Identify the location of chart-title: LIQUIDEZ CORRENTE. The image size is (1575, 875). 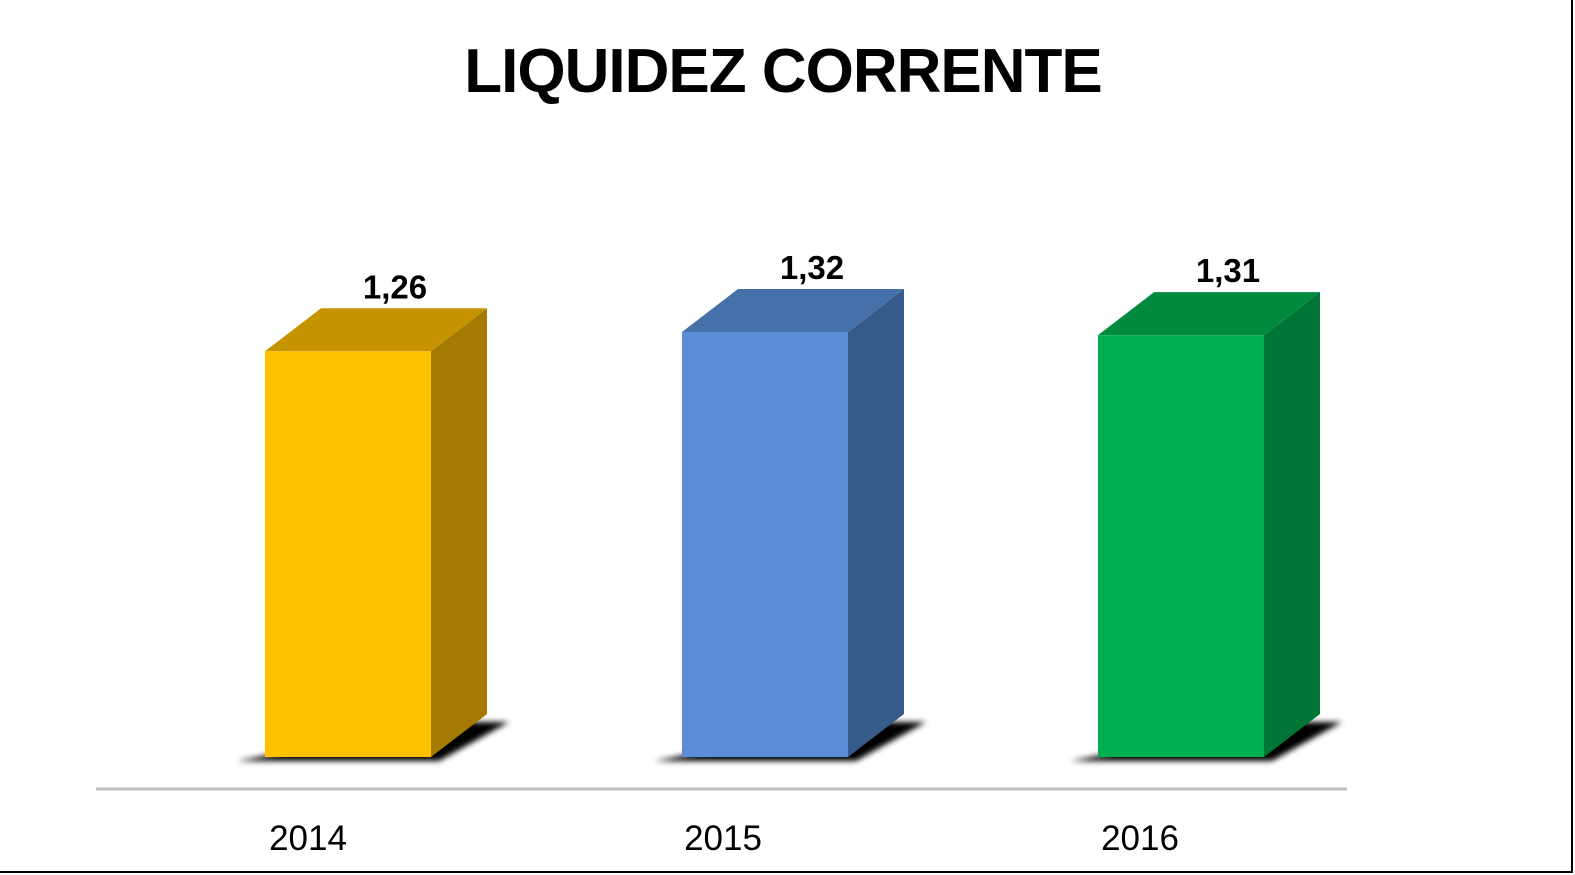
(783, 71).